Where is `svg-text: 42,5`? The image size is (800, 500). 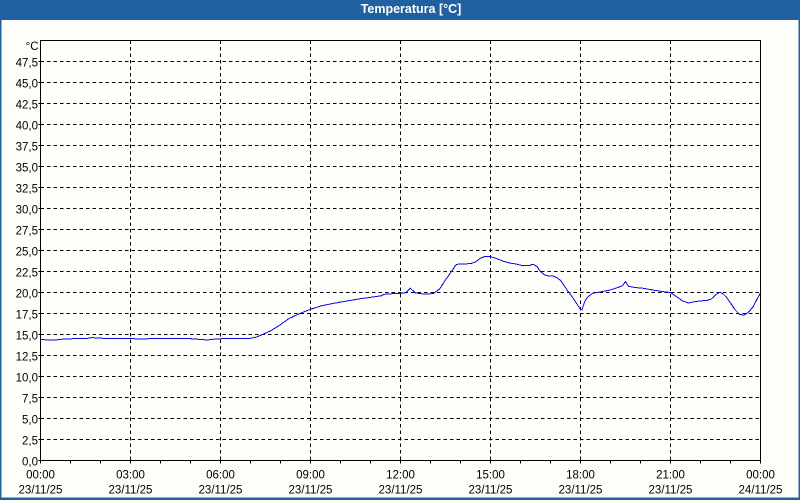 svg-text: 42,5 is located at coordinates (27, 106).